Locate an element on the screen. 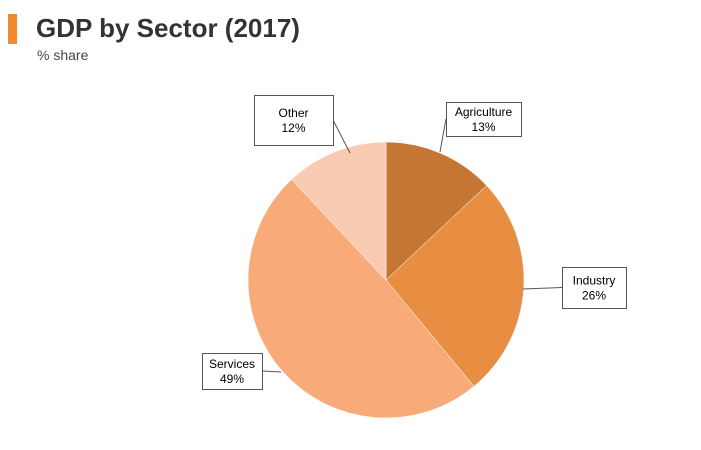 Image resolution: width=701 pixels, height=450 pixels. pie-slice-agriculture is located at coordinates (436, 211).